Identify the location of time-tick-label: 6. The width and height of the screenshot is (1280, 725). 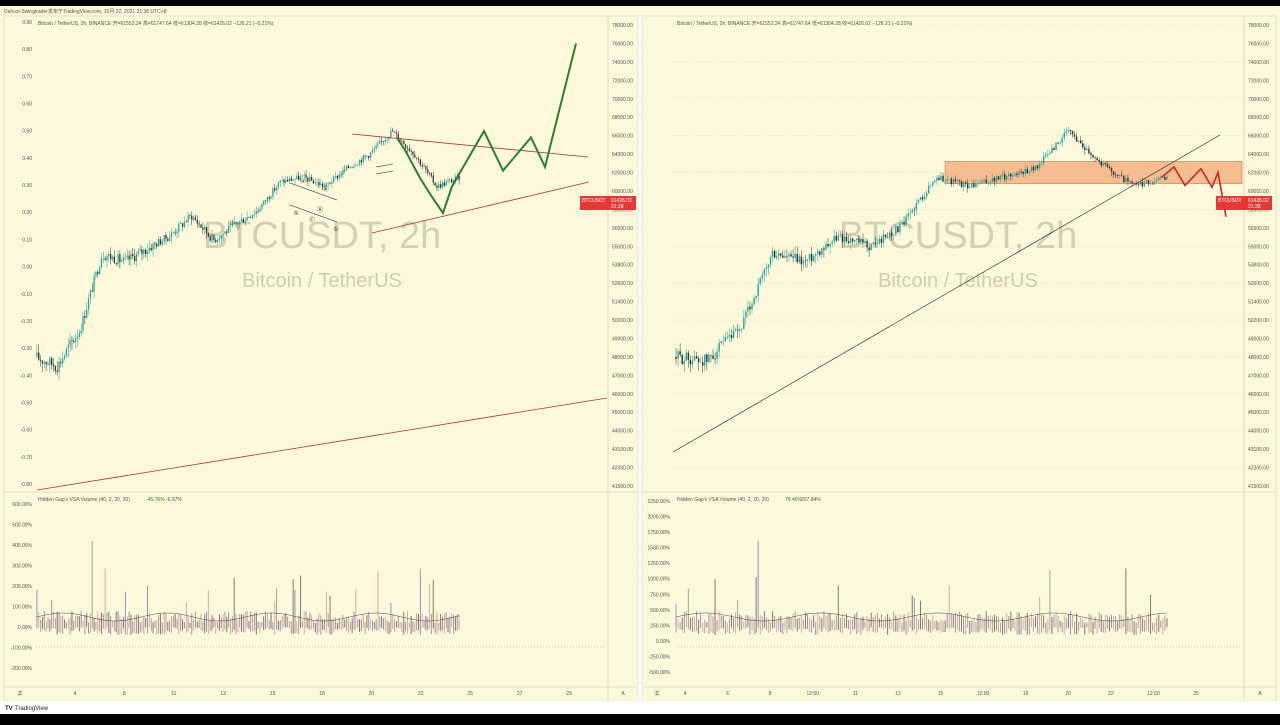
(727, 694).